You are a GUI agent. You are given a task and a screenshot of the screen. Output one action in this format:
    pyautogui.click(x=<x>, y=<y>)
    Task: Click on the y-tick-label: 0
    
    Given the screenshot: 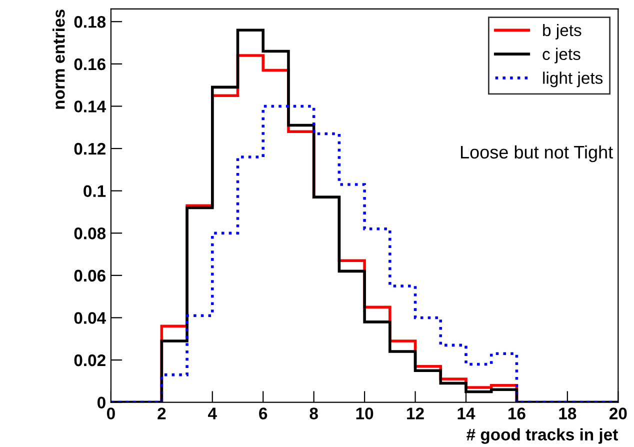 What is the action you would take?
    pyautogui.click(x=101, y=402)
    